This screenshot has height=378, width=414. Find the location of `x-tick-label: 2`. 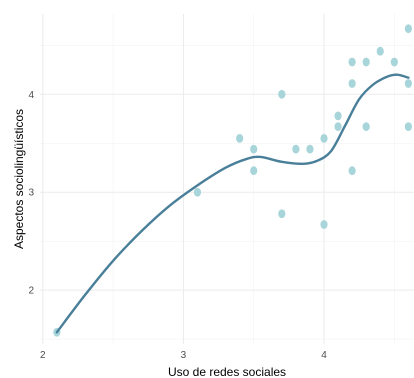

x-tick-label: 2 is located at coordinates (43, 355).